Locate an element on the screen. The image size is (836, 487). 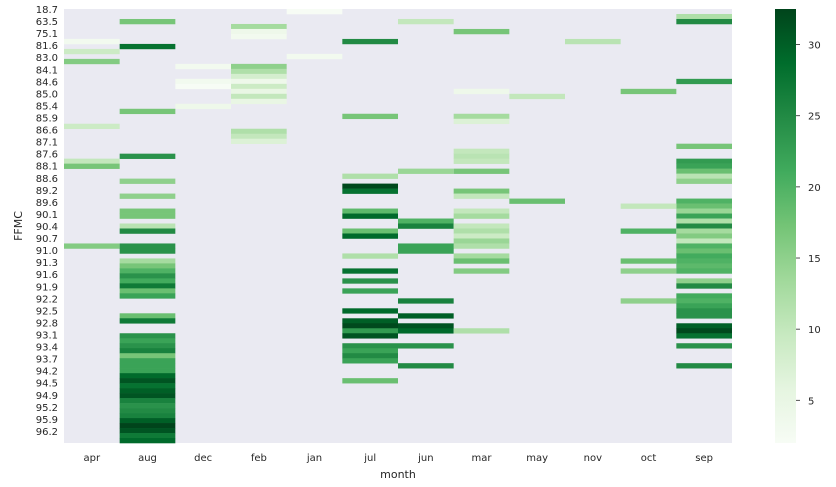
y-tick-label: 85.9 is located at coordinates (47, 119).